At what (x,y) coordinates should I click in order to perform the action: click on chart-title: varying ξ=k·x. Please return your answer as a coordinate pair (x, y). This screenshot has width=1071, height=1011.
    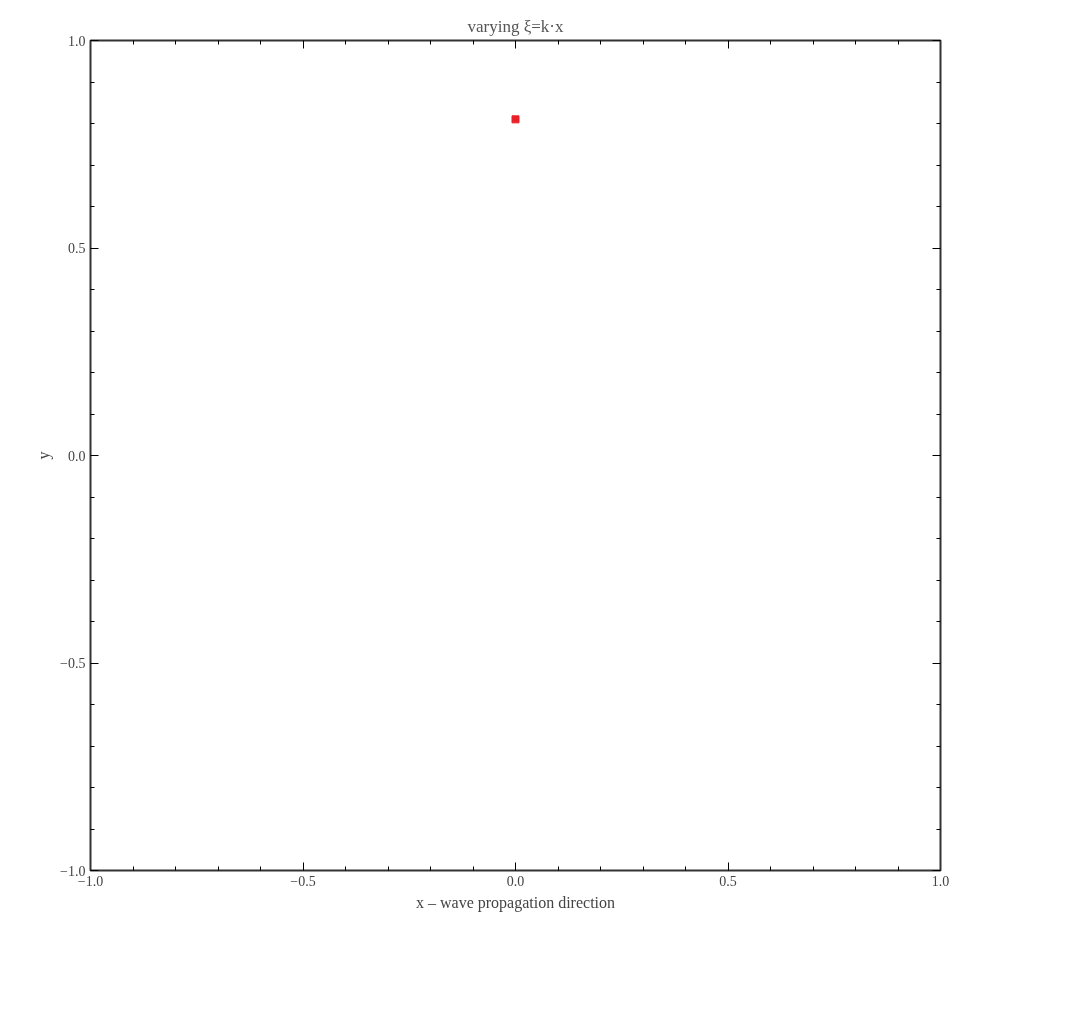
    Looking at the image, I should click on (515, 26).